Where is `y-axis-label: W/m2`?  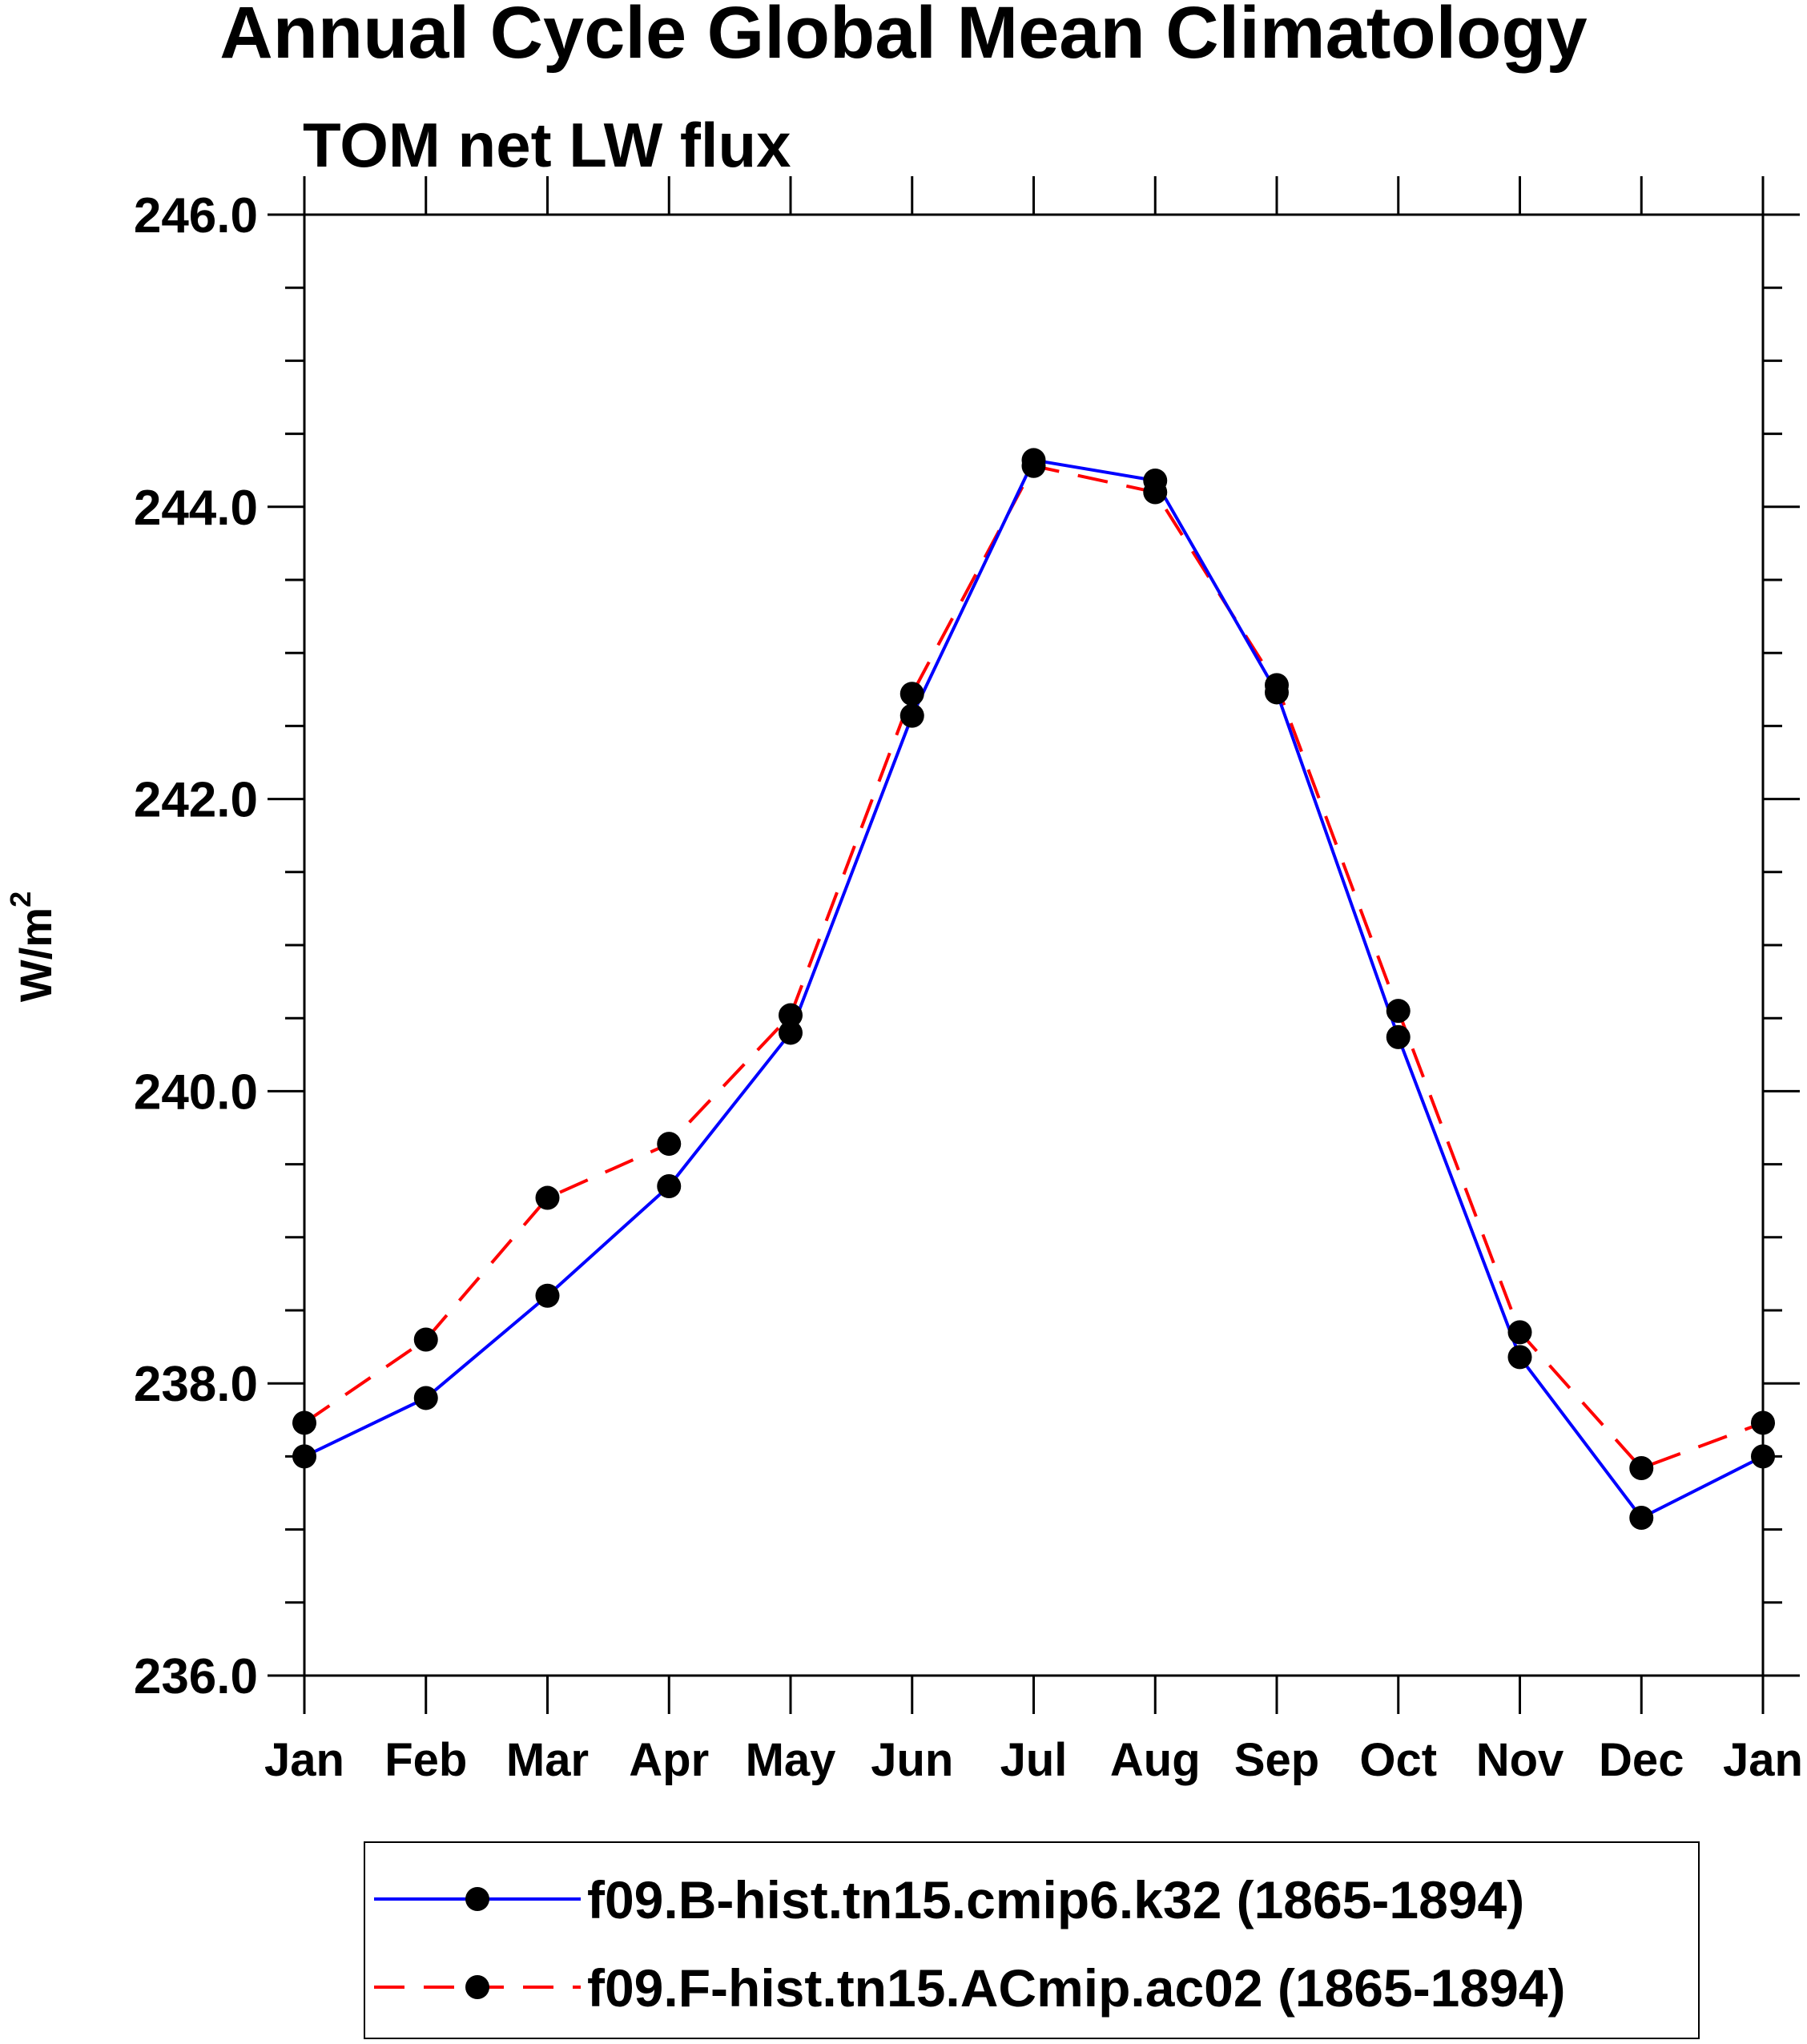 y-axis-label: W/m2 is located at coordinates (33, 946).